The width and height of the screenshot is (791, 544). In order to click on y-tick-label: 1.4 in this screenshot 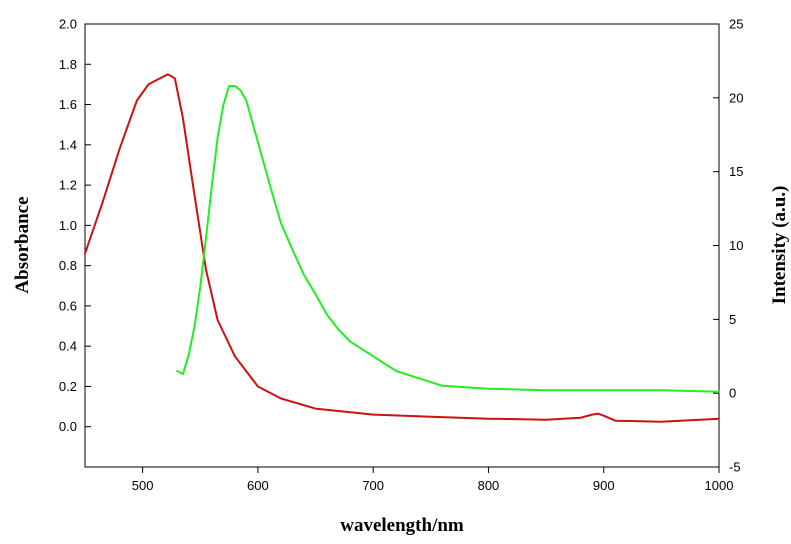, I will do `click(68, 144)`.